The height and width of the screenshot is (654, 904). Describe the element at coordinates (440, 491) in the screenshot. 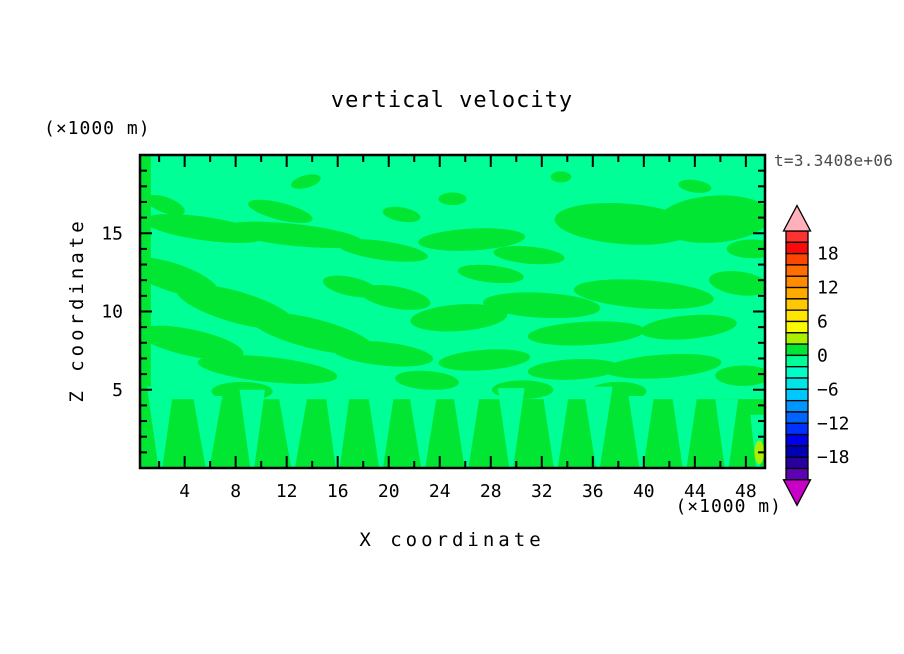

I see `svg-text: 24` at that location.